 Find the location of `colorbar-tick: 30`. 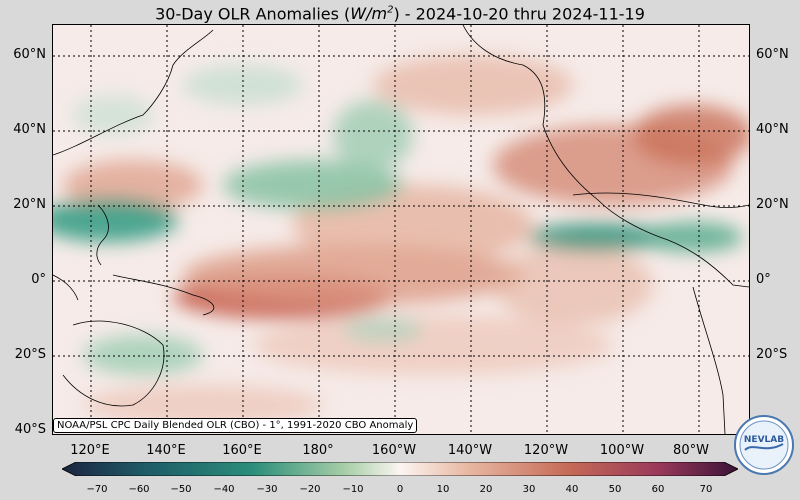

colorbar-tick: 30 is located at coordinates (529, 489).